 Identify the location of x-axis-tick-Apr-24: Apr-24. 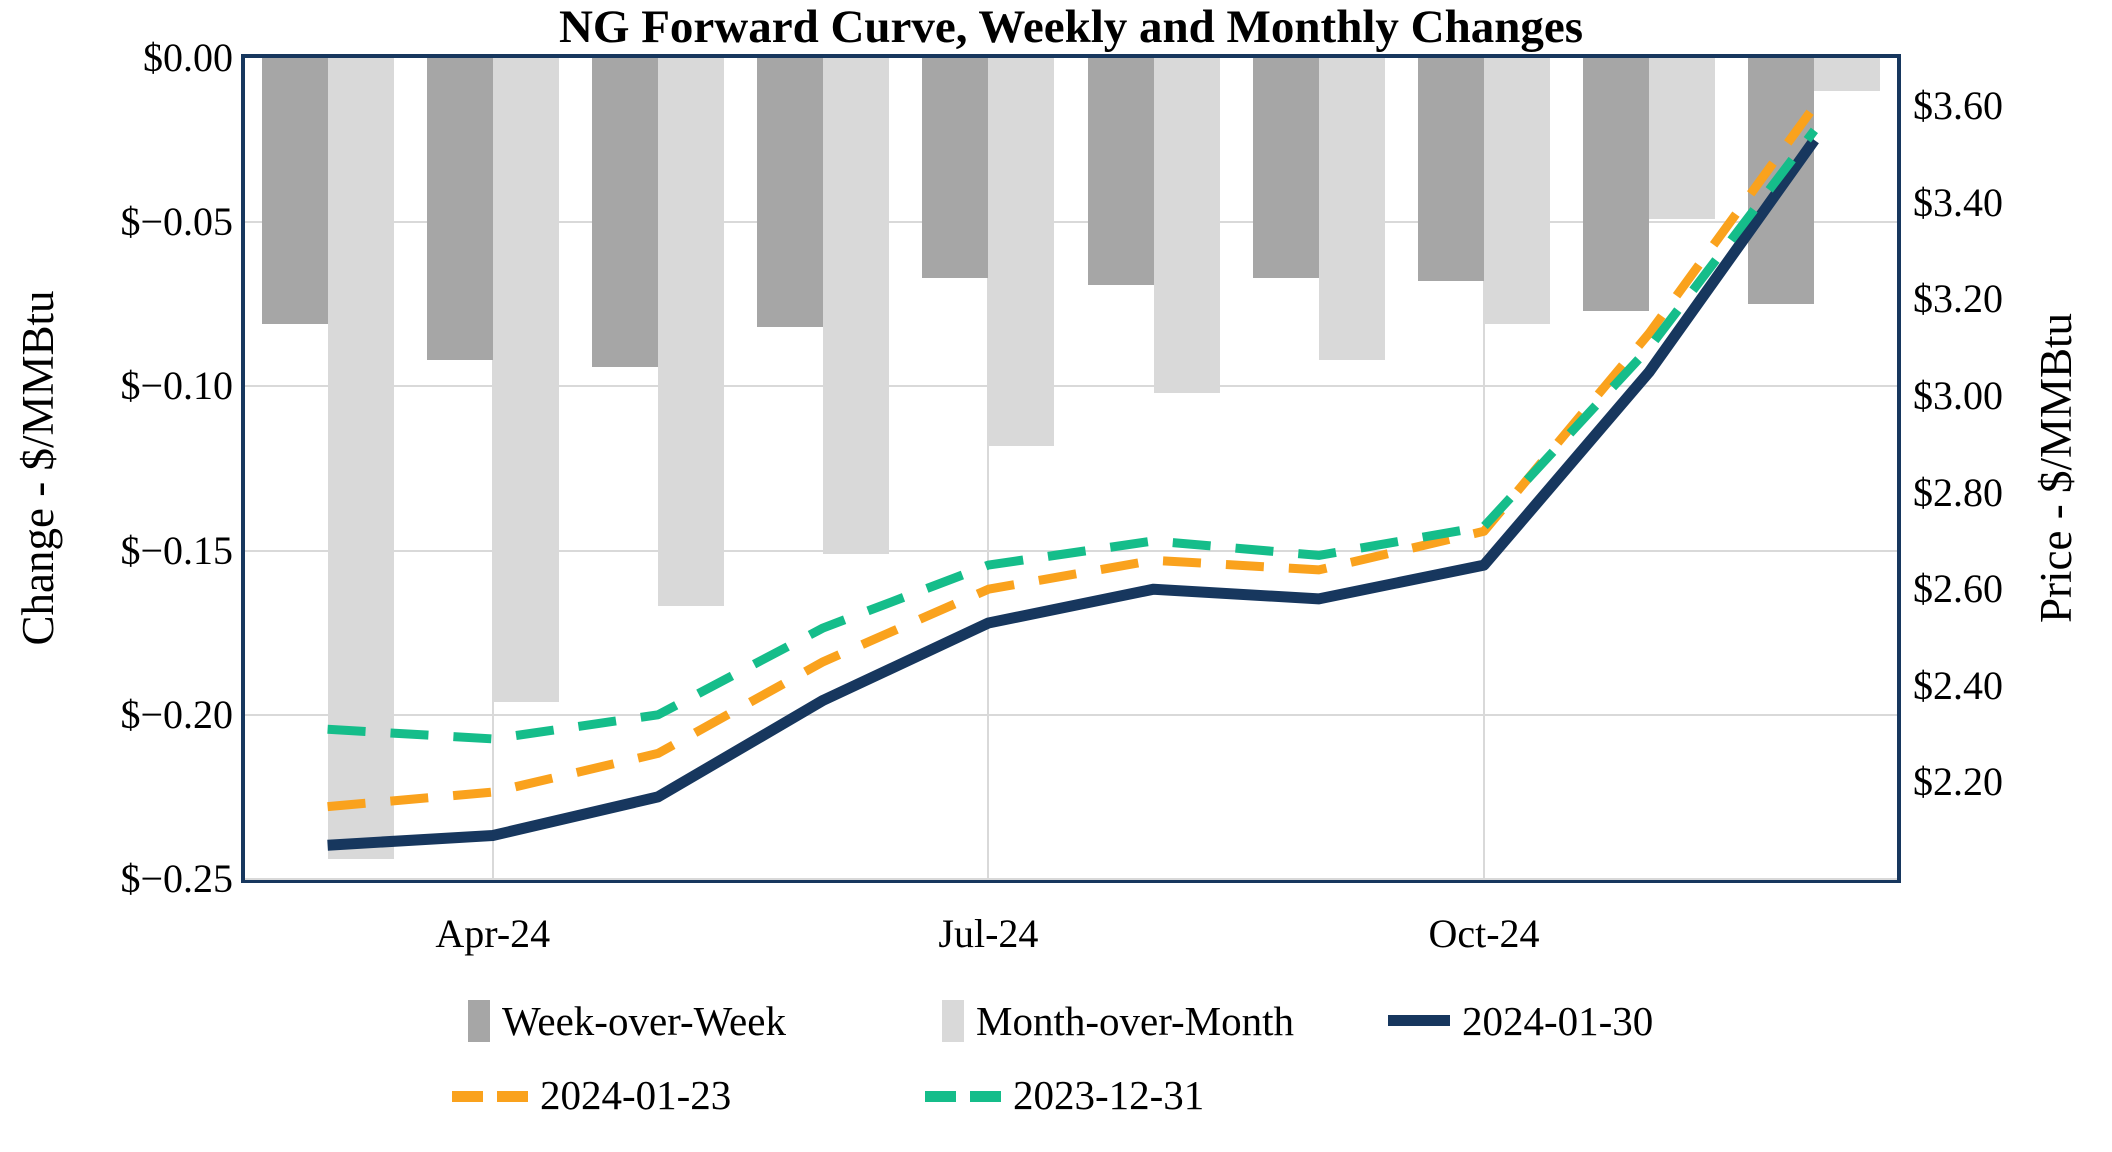
(493, 933).